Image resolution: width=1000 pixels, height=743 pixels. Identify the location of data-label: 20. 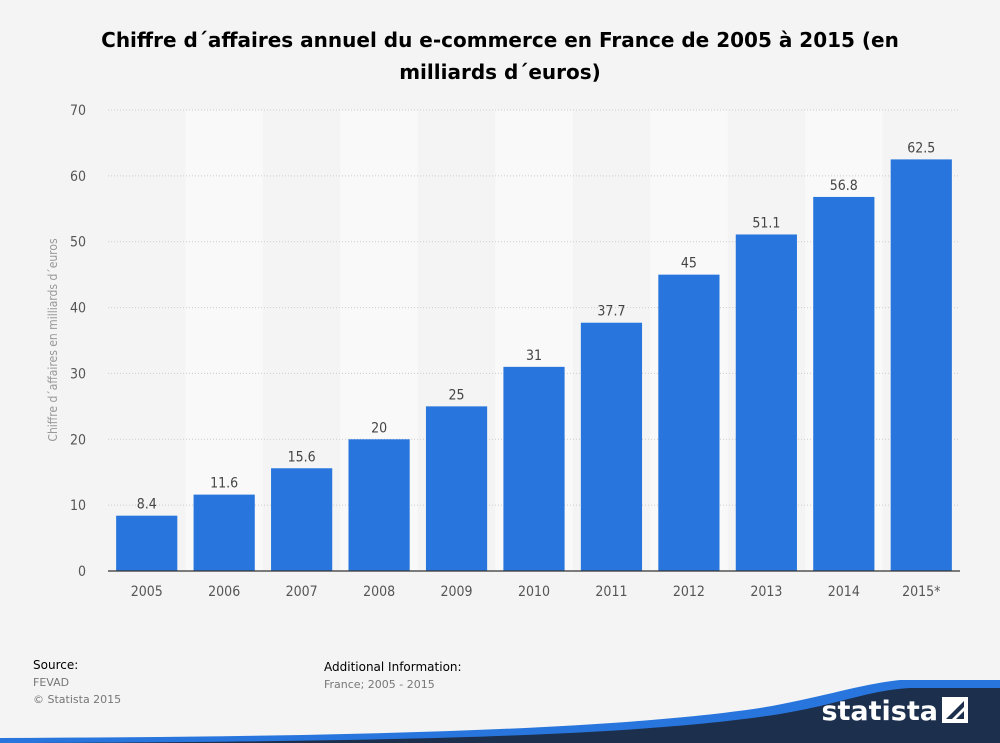
(379, 428).